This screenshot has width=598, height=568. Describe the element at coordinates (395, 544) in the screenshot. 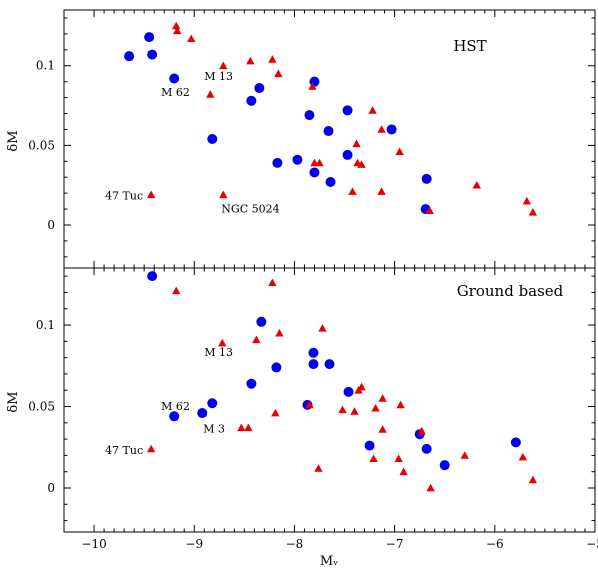

I see `x-tick-label: −7` at that location.